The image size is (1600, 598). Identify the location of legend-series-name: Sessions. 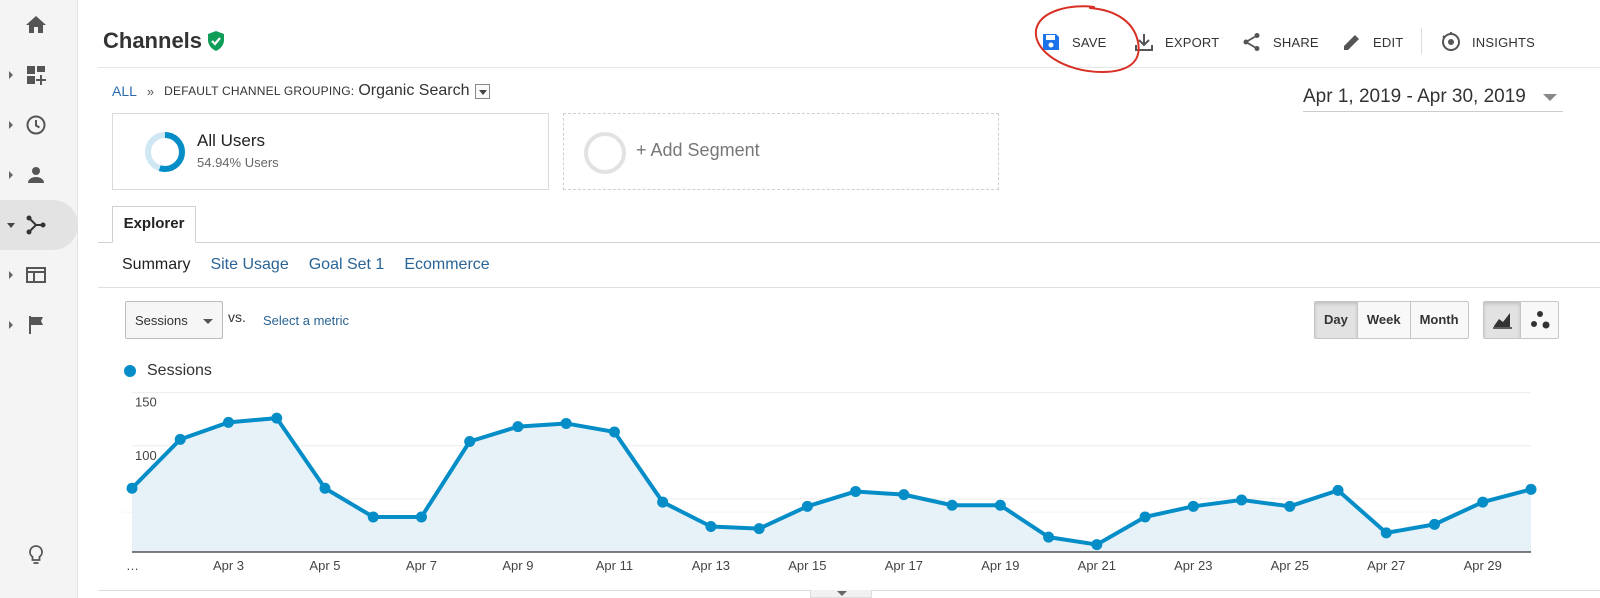
(179, 370).